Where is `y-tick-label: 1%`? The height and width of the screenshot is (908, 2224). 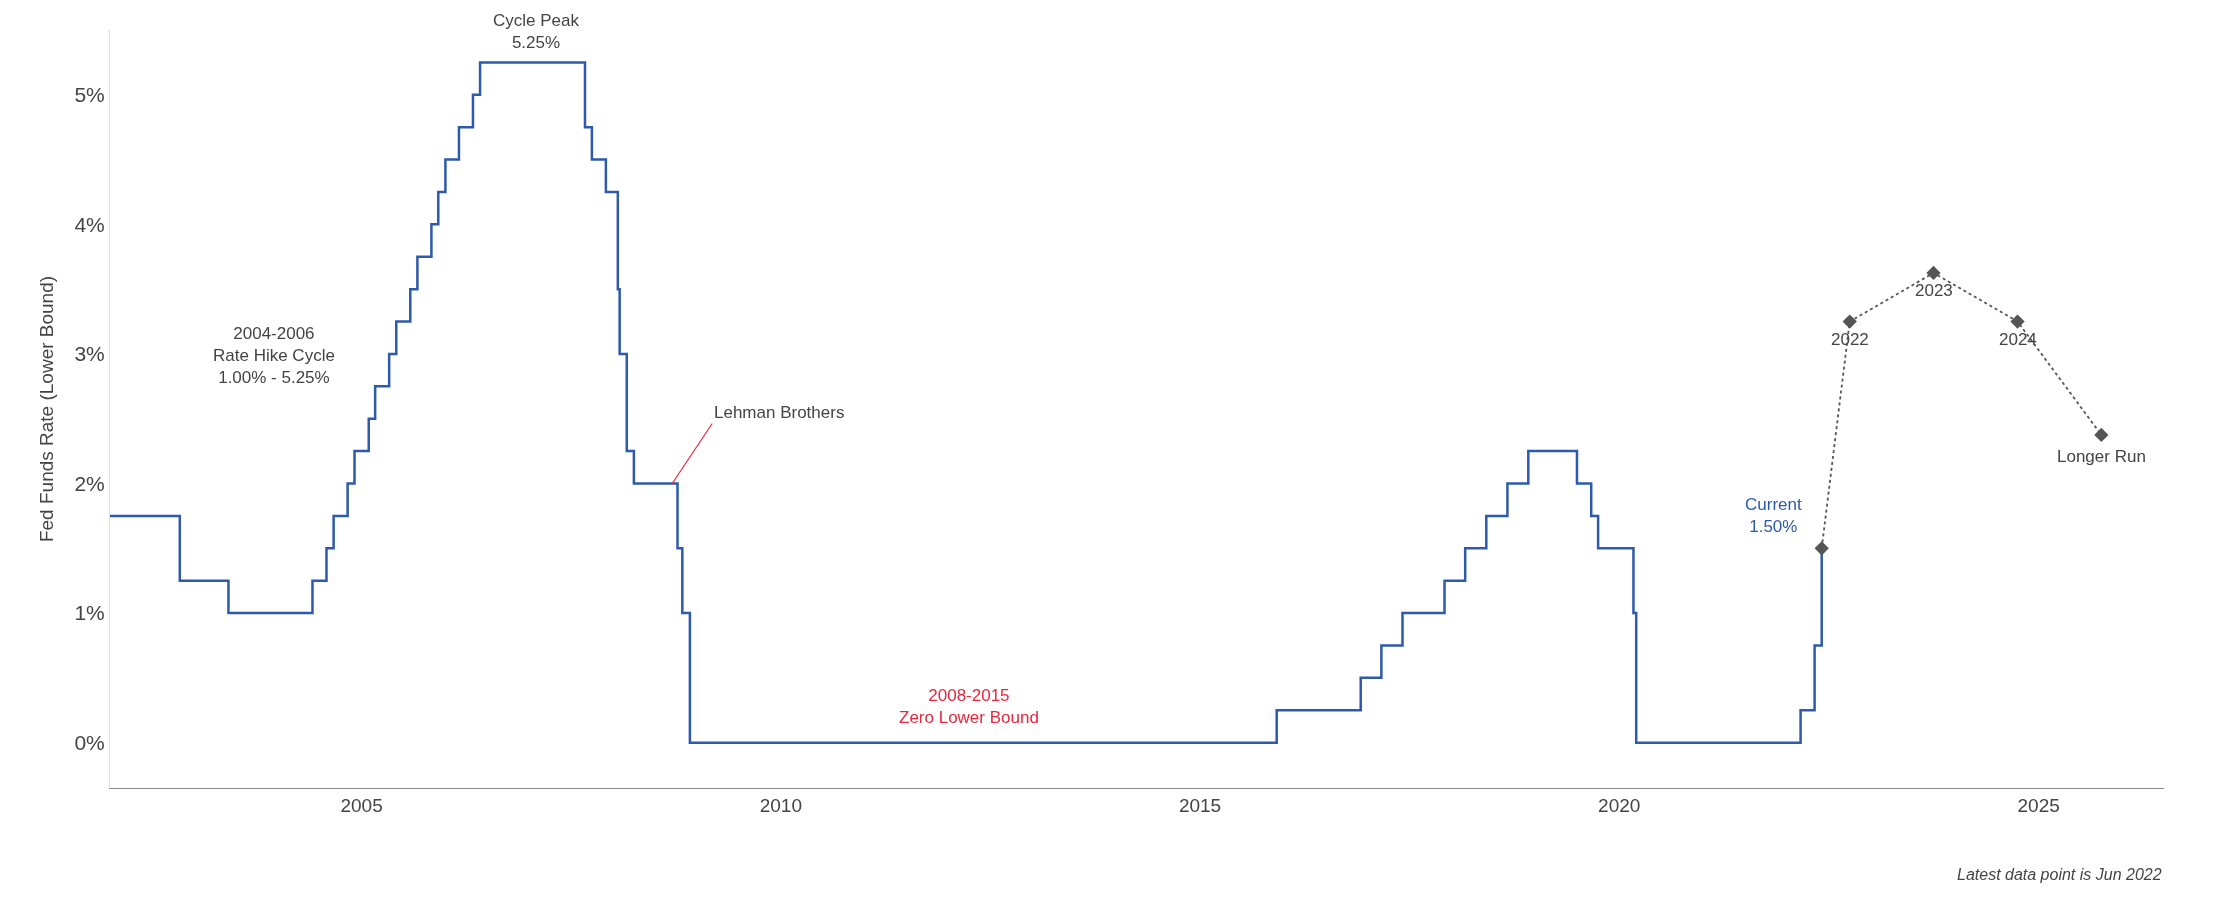
y-tick-label: 1% is located at coordinates (89, 613).